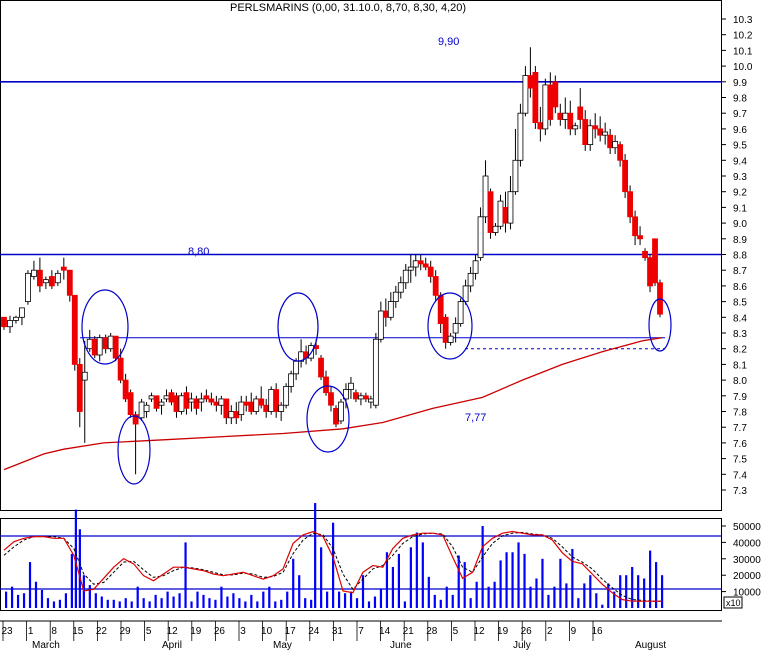  What do you see at coordinates (385, 631) in the screenshot?
I see `date-tick-label: 14` at bounding box center [385, 631].